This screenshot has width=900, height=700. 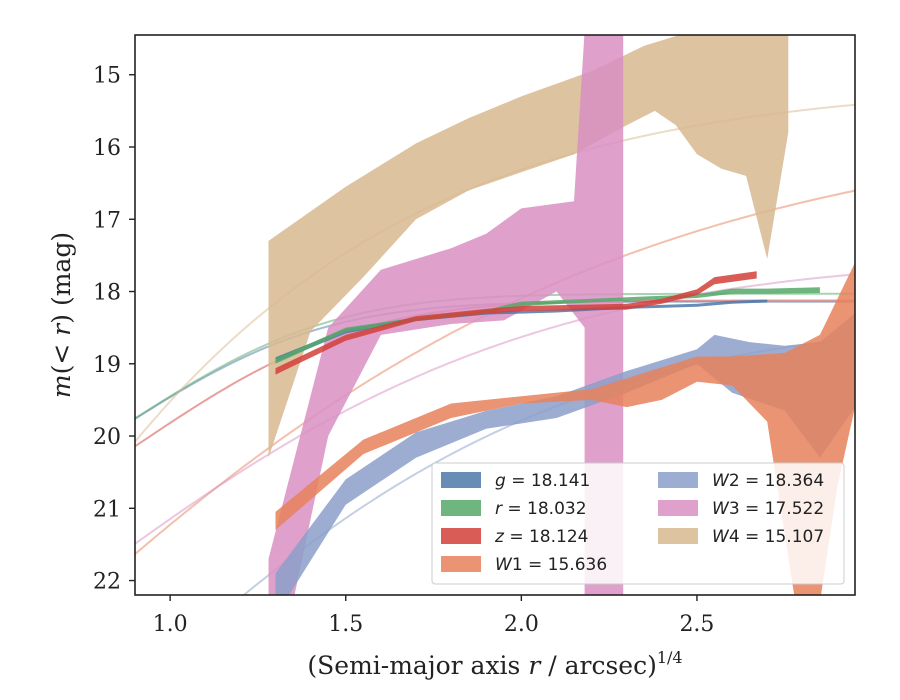 I want to click on x-axis-label-exponent: 1/4, so click(x=670, y=657).